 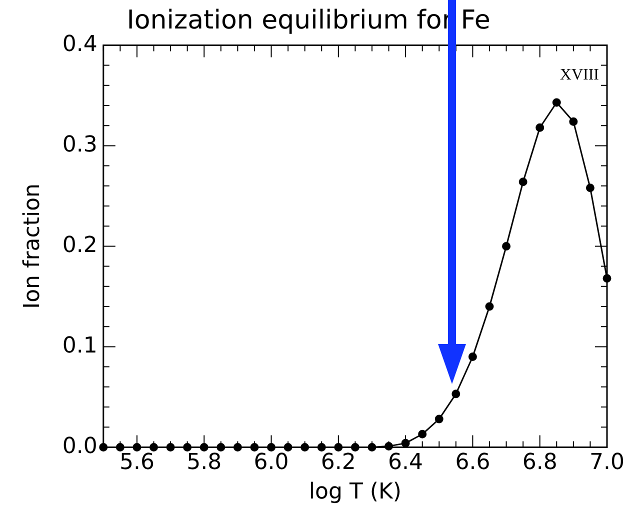 What do you see at coordinates (406, 463) in the screenshot?
I see `x-tick-label: 6.4` at bounding box center [406, 463].